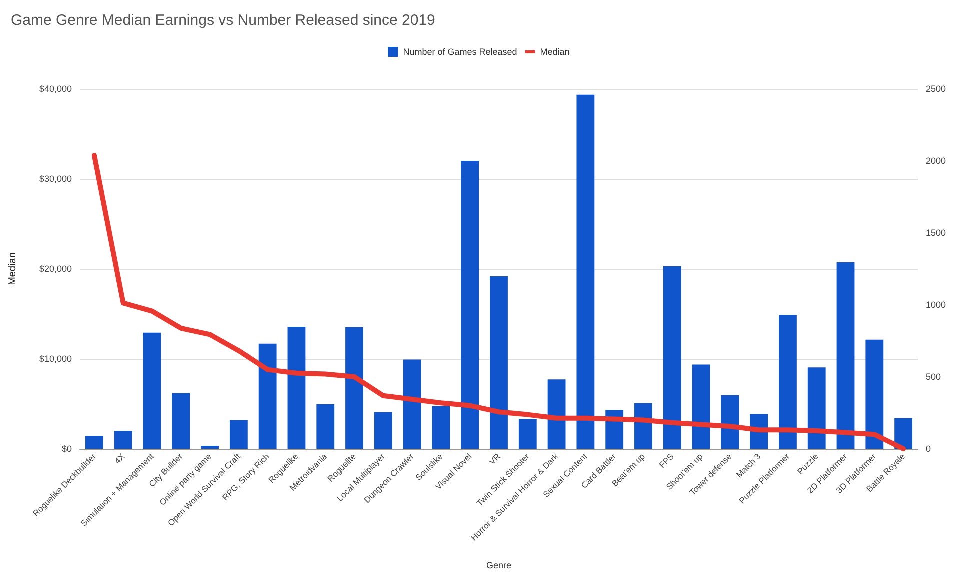 This screenshot has width=958, height=575. What do you see at coordinates (936, 161) in the screenshot?
I see `y2-tick-label: 2000` at bounding box center [936, 161].